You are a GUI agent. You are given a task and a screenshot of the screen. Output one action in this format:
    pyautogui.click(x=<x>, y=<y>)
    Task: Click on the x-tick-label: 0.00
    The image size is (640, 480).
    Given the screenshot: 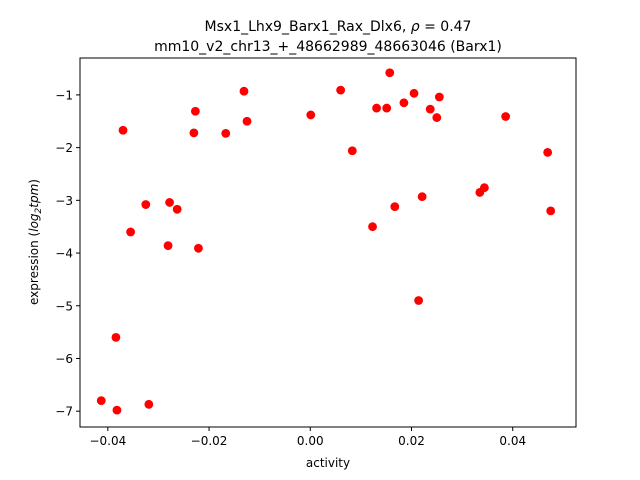 What is the action you would take?
    pyautogui.click(x=310, y=441)
    